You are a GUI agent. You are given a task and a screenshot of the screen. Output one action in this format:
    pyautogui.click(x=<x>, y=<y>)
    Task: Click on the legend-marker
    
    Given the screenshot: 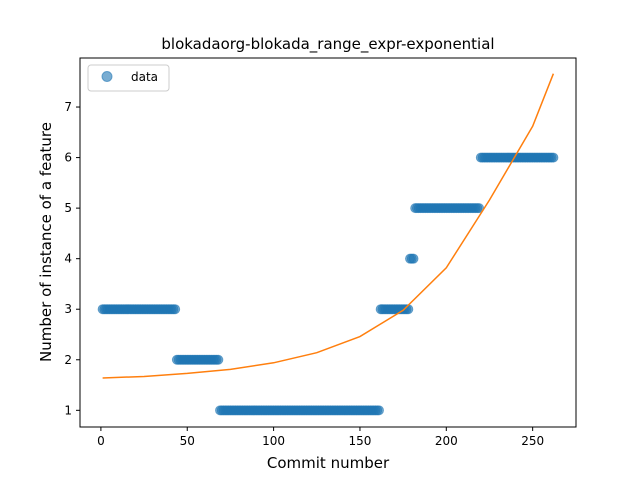 What is the action you would take?
    pyautogui.click(x=107, y=76)
    